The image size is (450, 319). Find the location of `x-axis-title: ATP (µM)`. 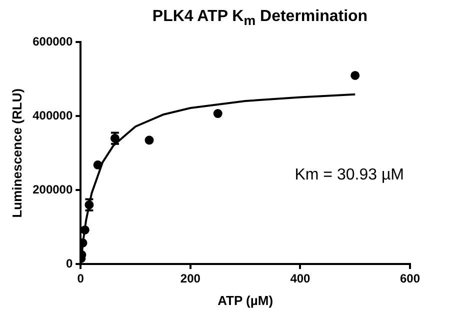

x-axis-title: ATP (µM) is located at coordinates (246, 300).